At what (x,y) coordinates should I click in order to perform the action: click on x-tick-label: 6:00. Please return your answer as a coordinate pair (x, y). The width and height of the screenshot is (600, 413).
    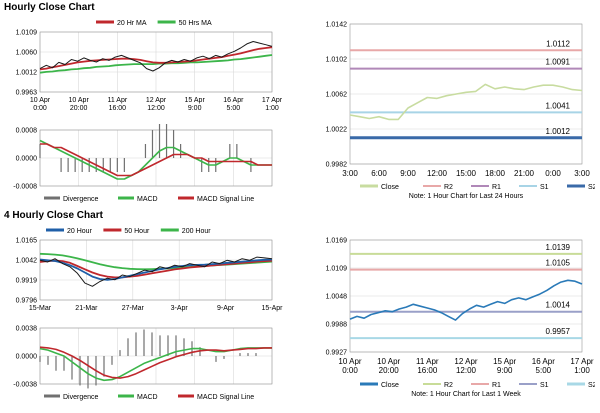
    Looking at the image, I should click on (379, 173).